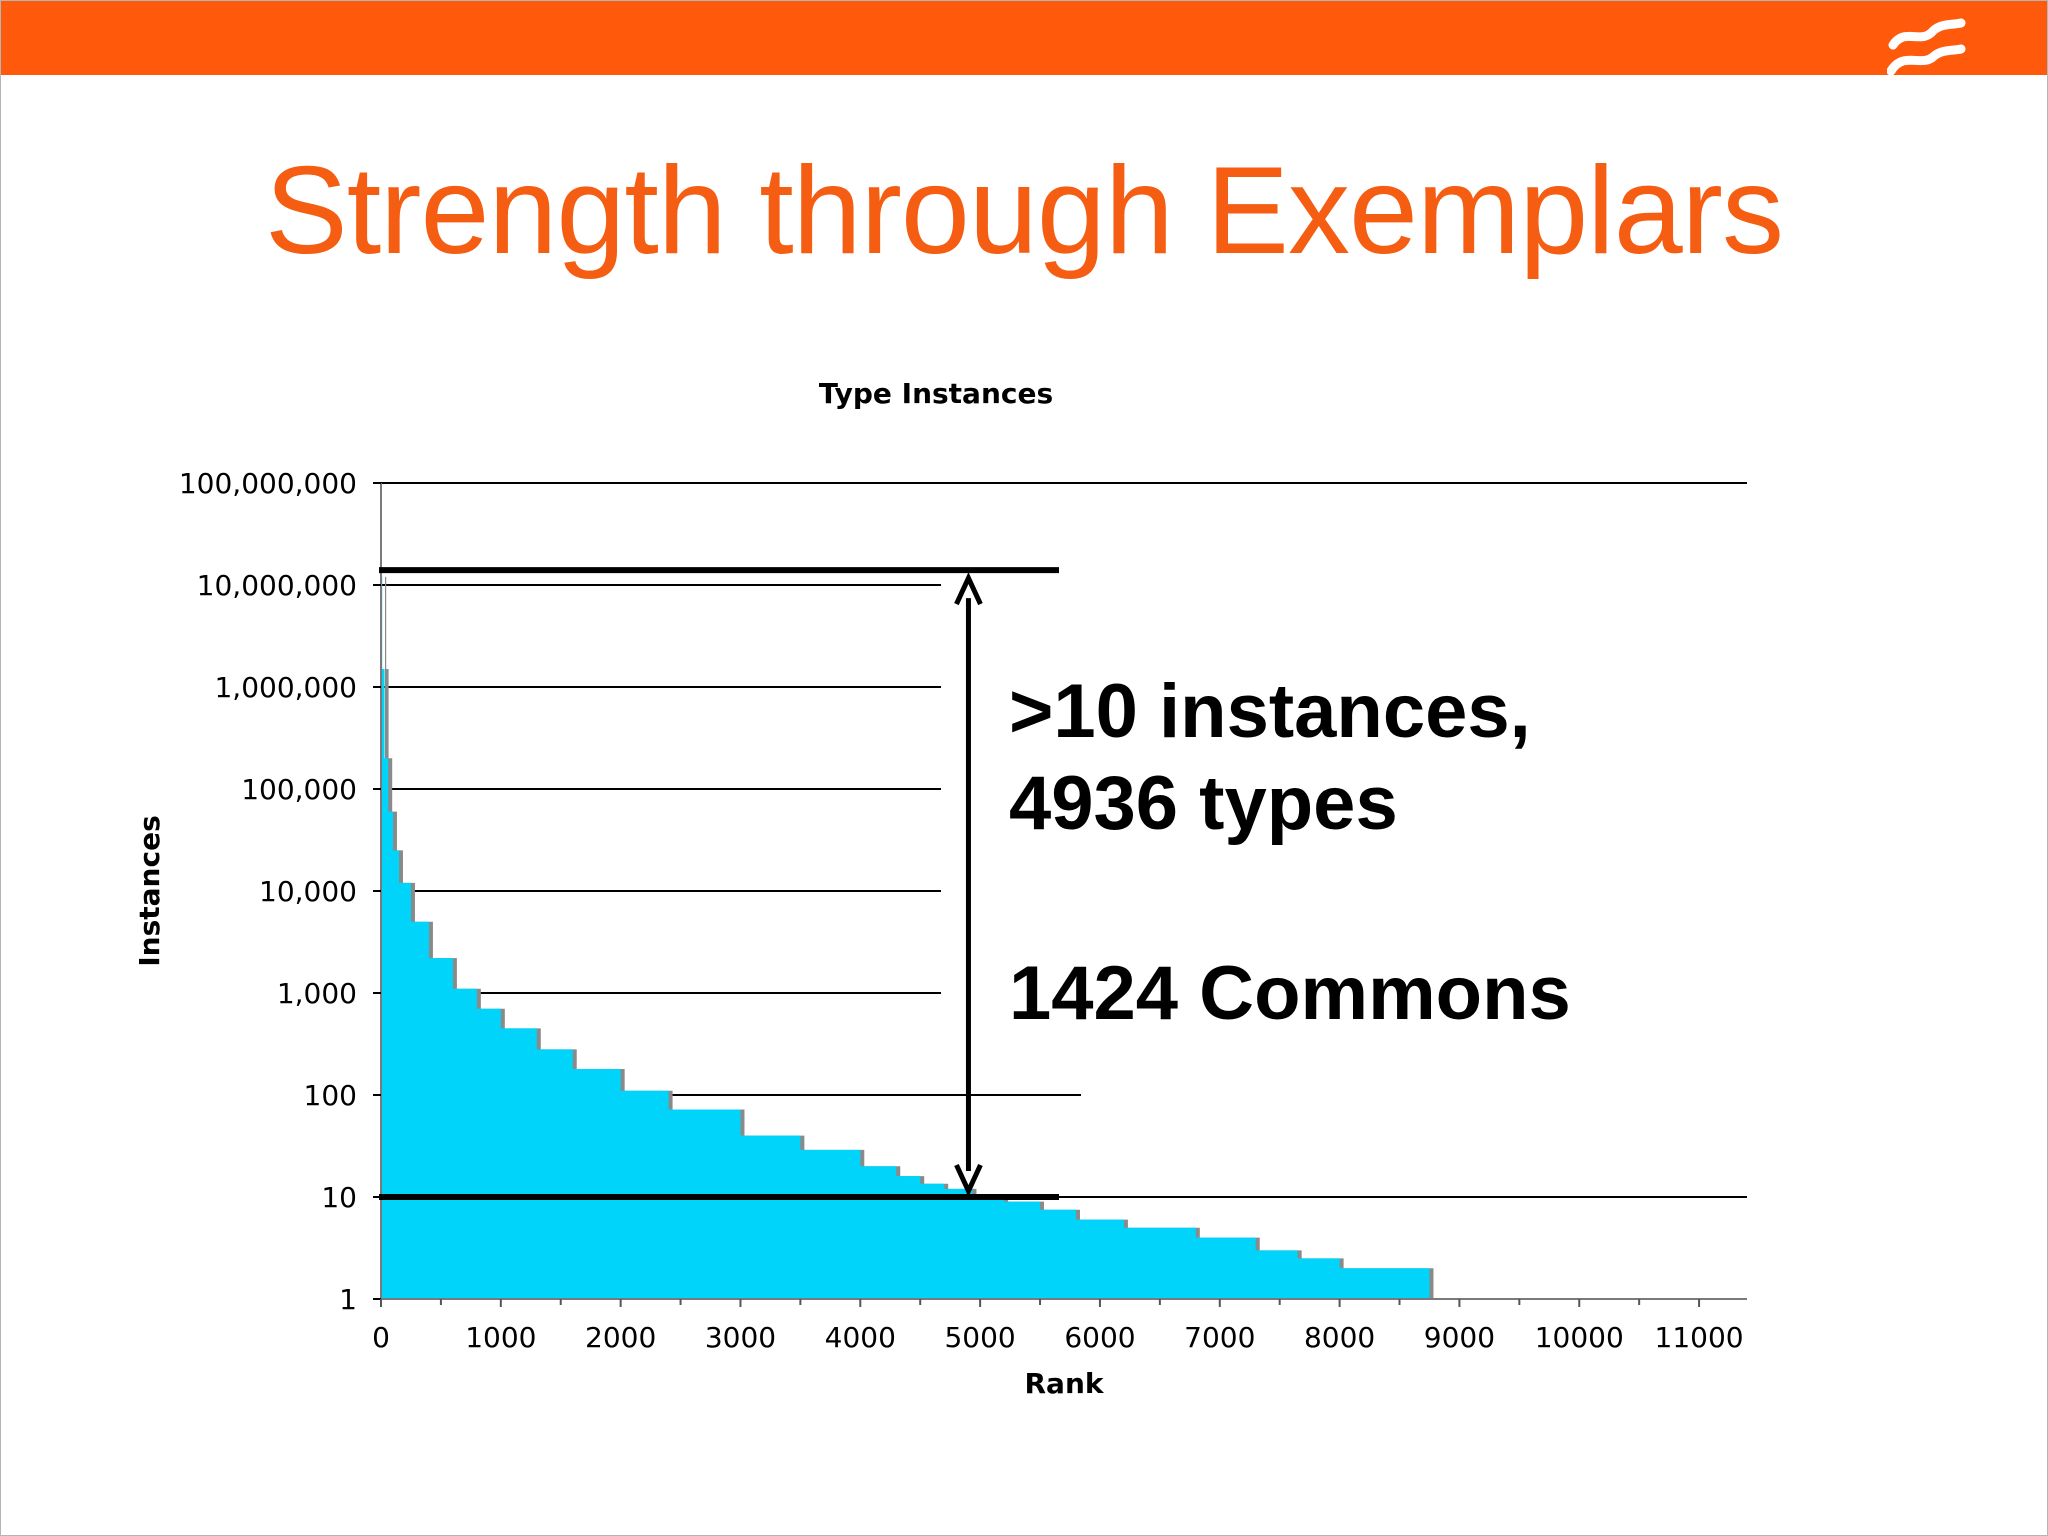 Image resolution: width=2048 pixels, height=1536 pixels. Describe the element at coordinates (1414, 1136) in the screenshot. I see `callout-panel-lower` at that location.